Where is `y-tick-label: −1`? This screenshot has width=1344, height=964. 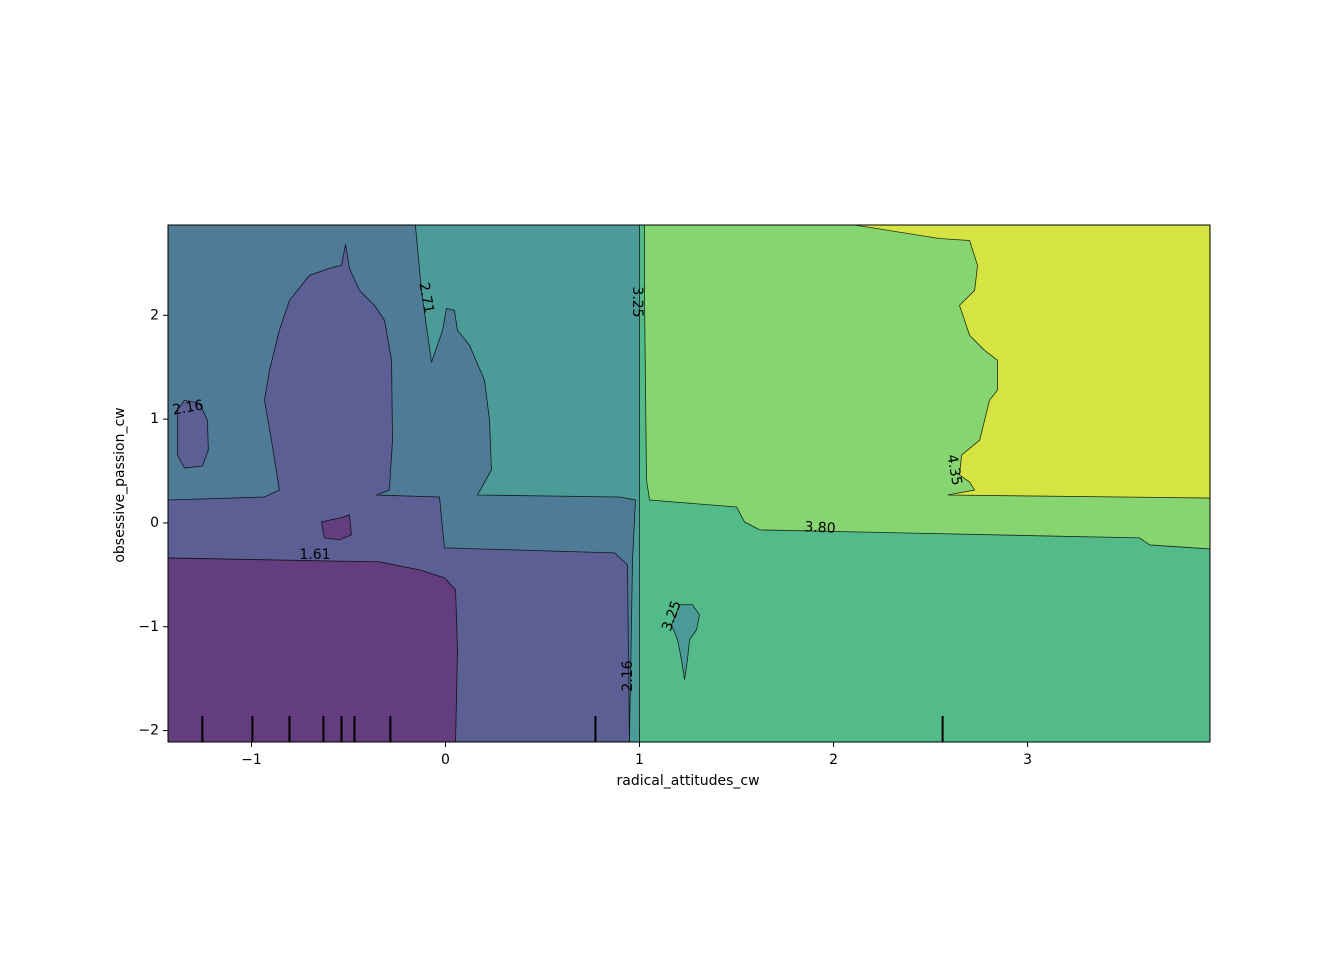 y-tick-label: −1 is located at coordinates (148, 627).